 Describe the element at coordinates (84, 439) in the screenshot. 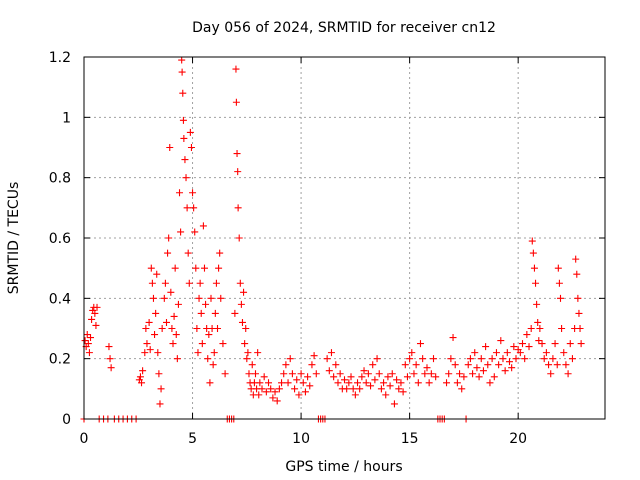

I see `x-tick-label: 0` at that location.